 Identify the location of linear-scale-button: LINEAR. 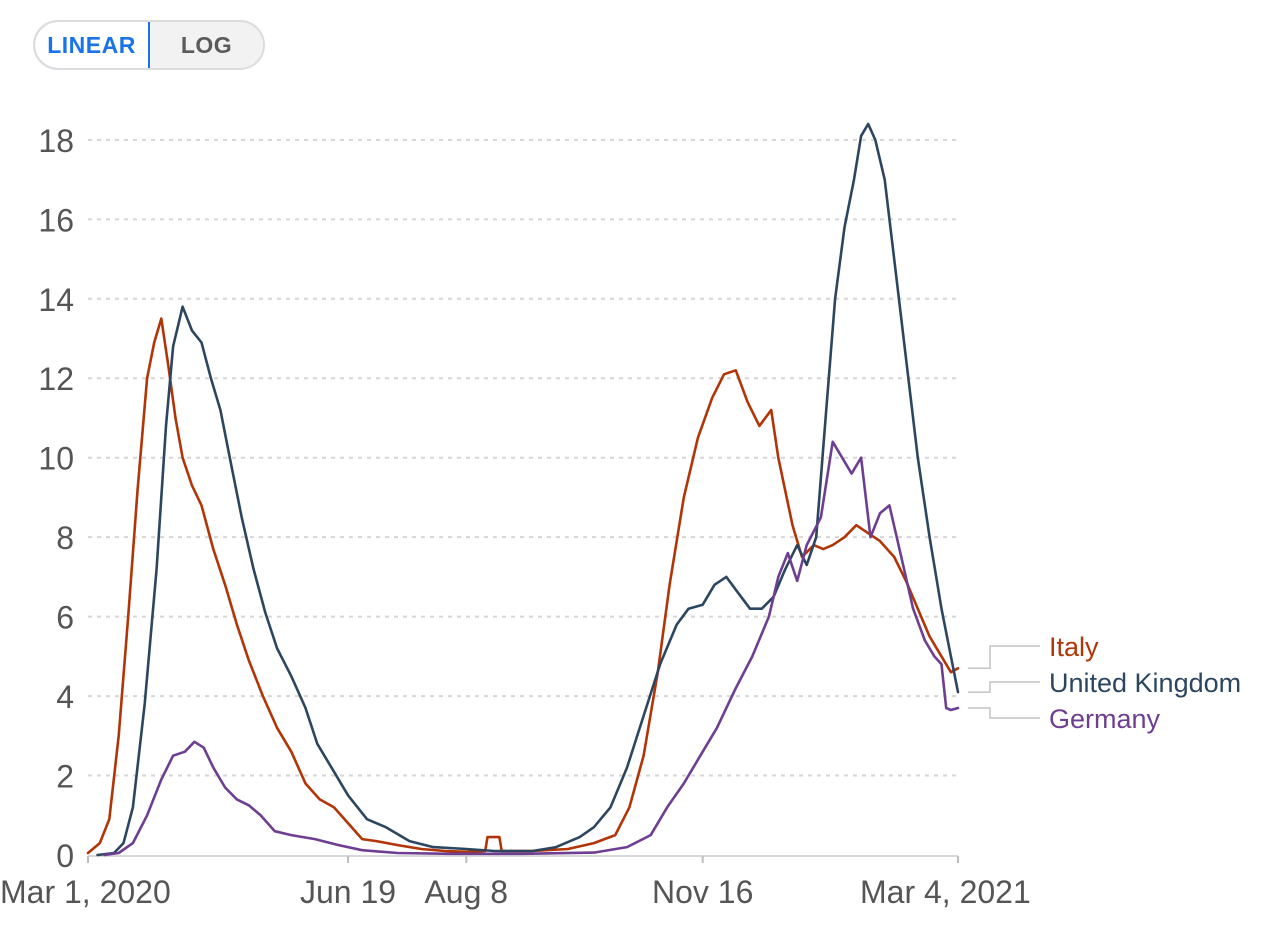
(92, 45).